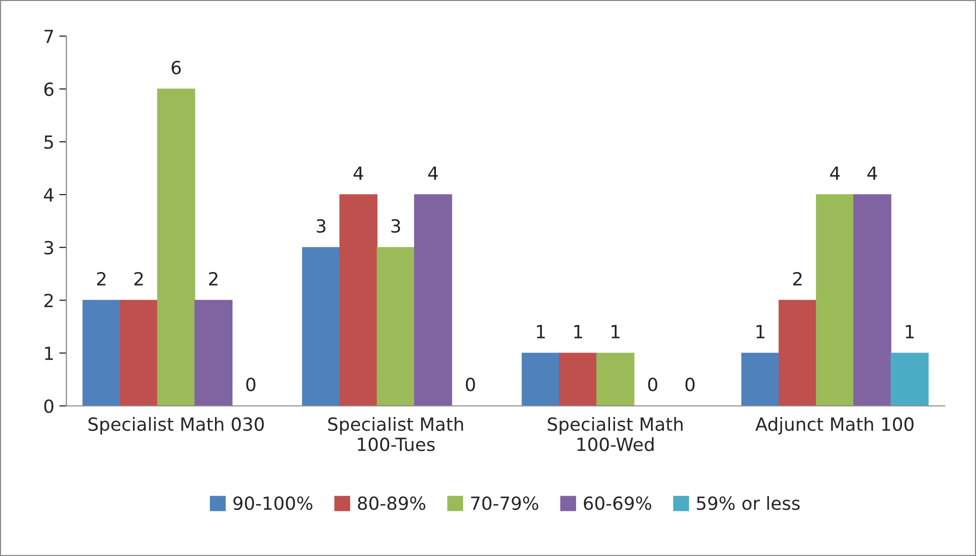  Describe the element at coordinates (49, 406) in the screenshot. I see `y-tick-label: 0` at that location.